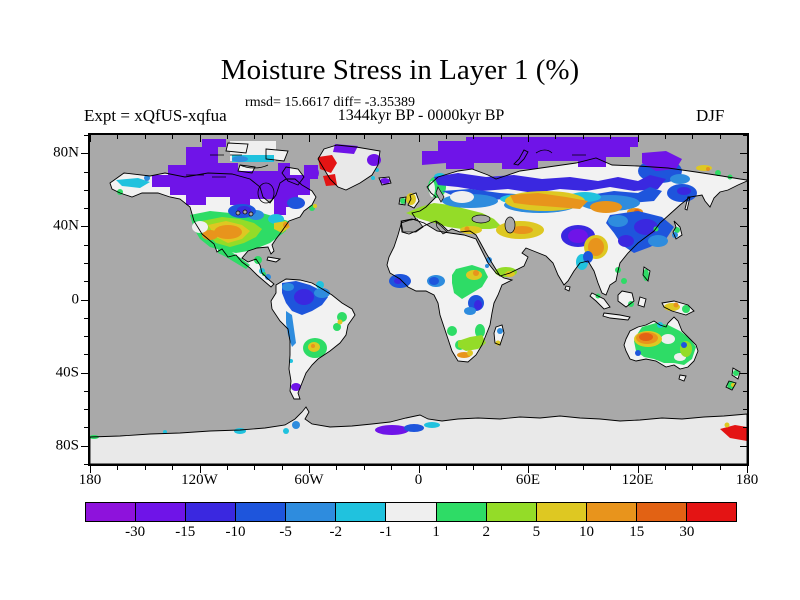 The image size is (800, 600). Describe the element at coordinates (66, 152) in the screenshot. I see `y-axis-label: 80N` at that location.